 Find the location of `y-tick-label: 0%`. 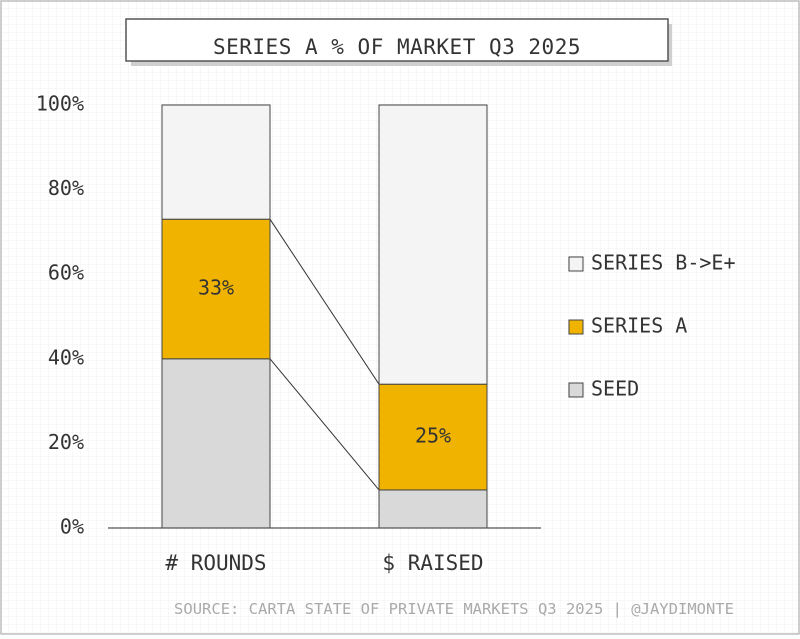

y-tick-label: 0% is located at coordinates (72, 527).